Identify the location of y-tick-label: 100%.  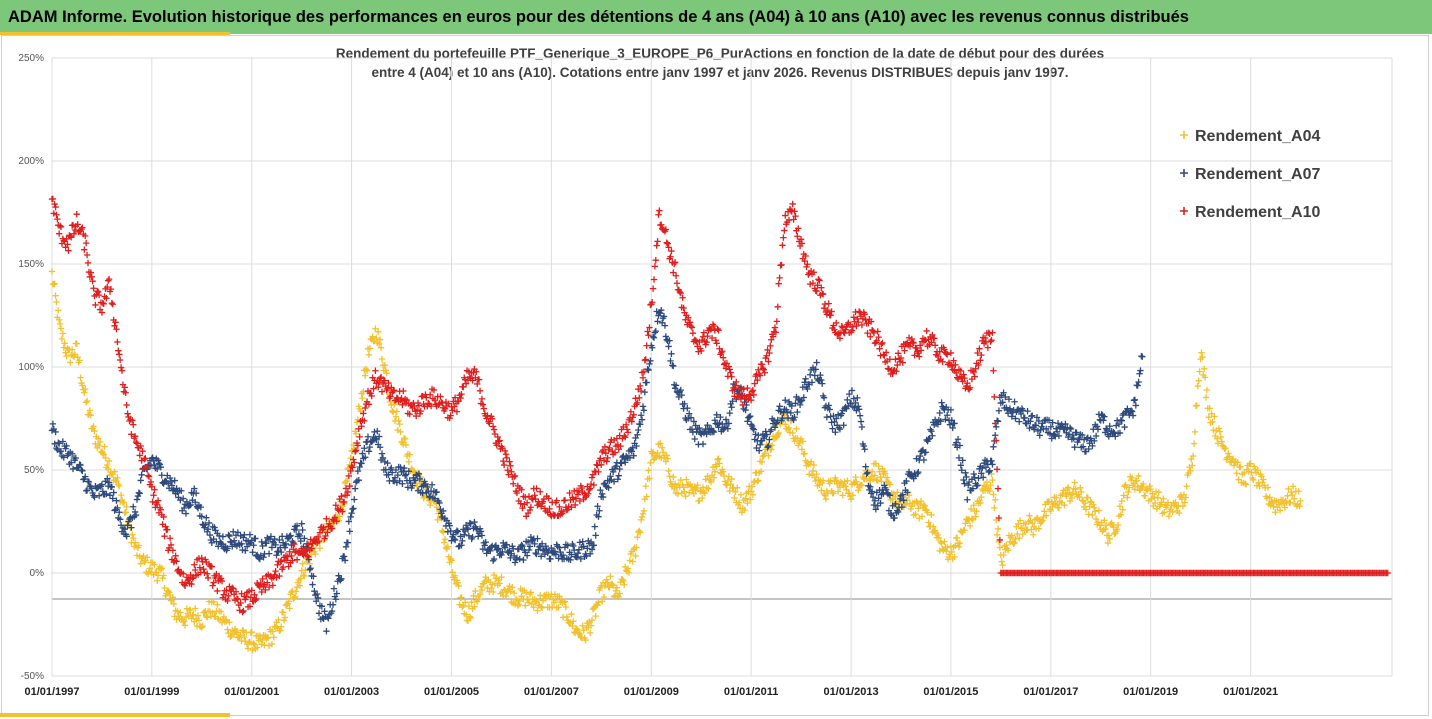
(31, 367).